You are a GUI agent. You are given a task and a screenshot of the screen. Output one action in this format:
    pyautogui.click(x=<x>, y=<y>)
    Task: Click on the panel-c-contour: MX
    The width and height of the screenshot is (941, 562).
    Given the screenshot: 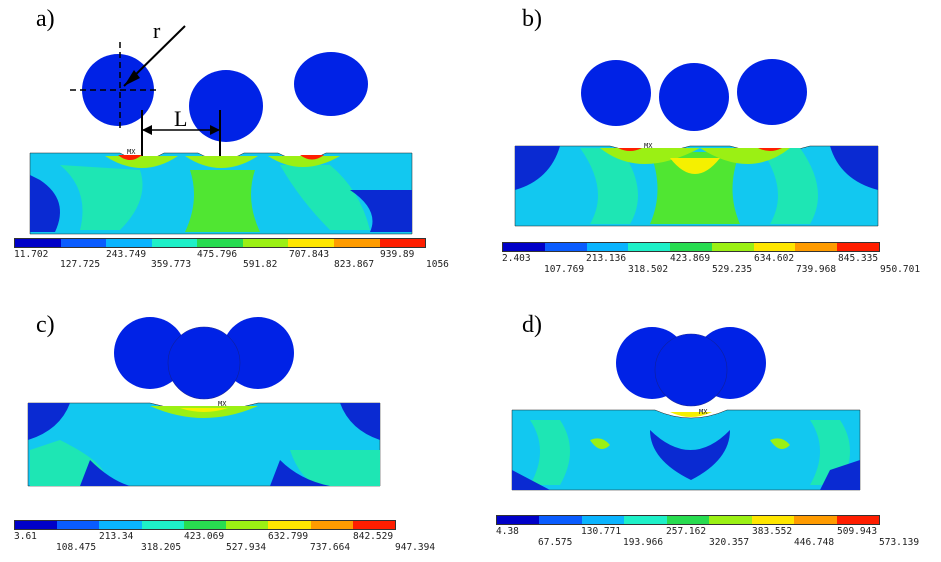 What is the action you would take?
    pyautogui.click(x=204, y=402)
    